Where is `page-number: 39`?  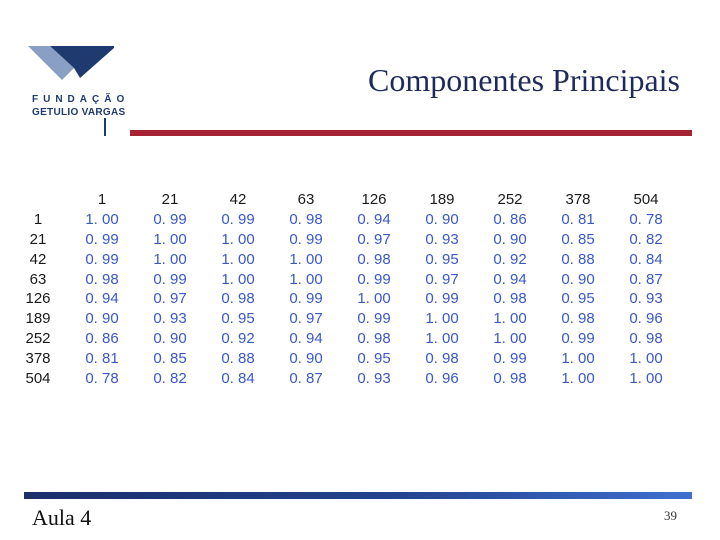 page-number: 39 is located at coordinates (670, 515).